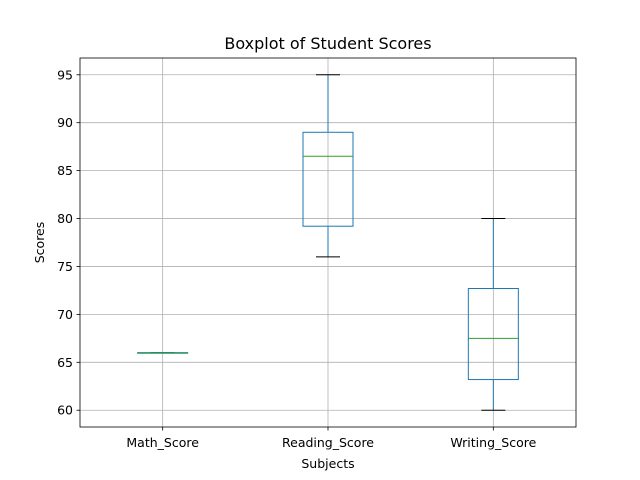 This screenshot has width=640, height=480. What do you see at coordinates (65, 266) in the screenshot?
I see `y-tick-label: 75` at bounding box center [65, 266].